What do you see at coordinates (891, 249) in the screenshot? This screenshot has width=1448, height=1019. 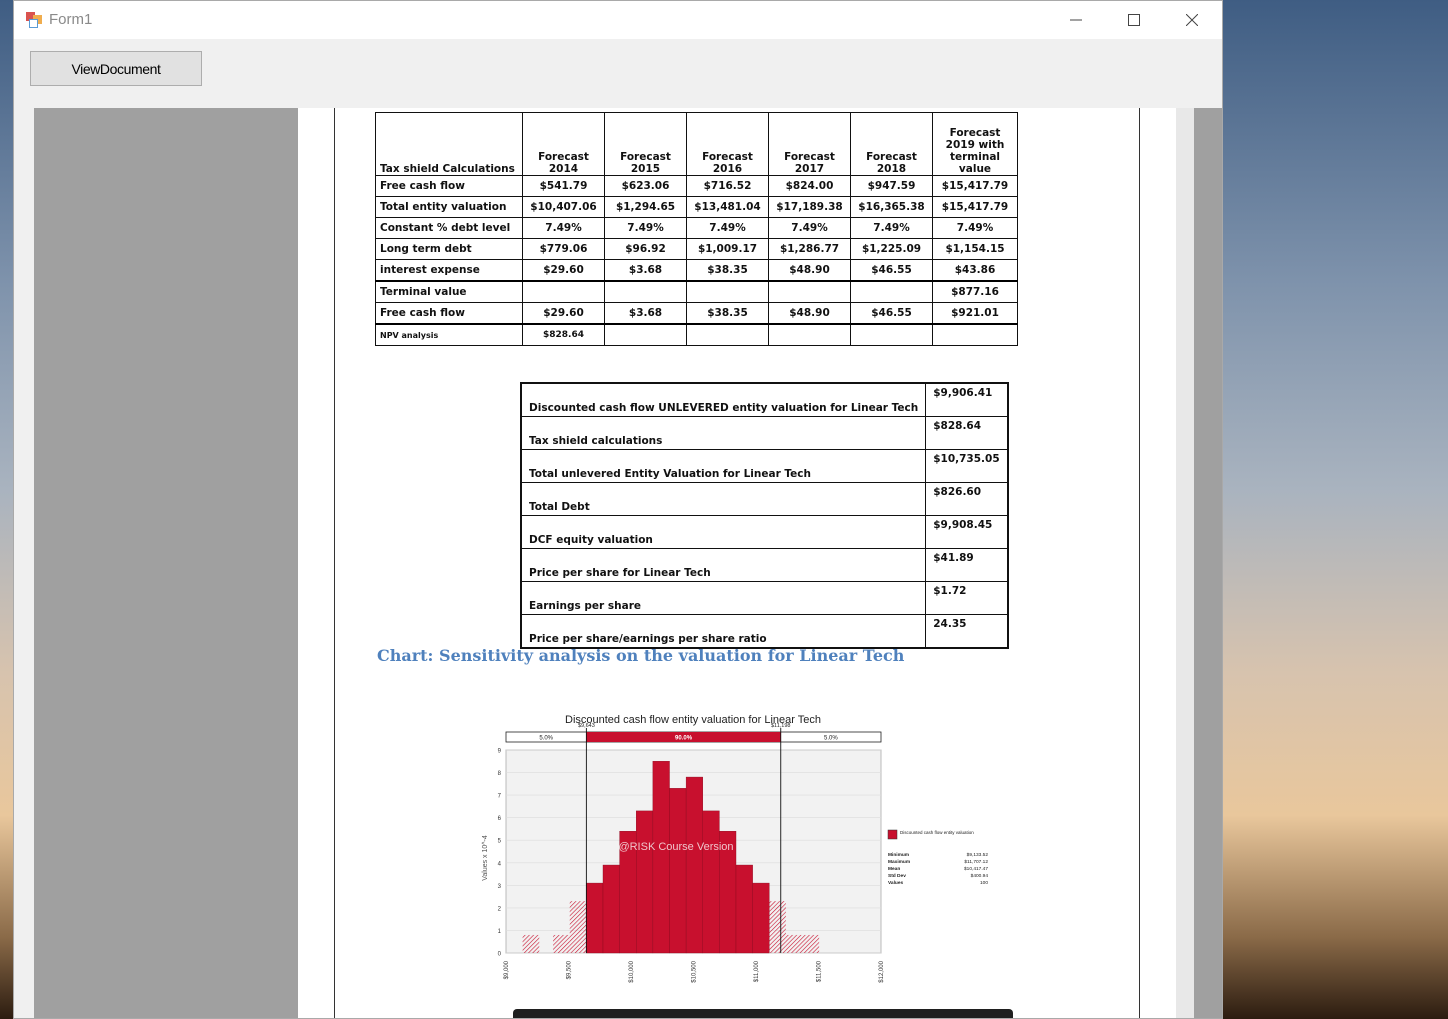 I see `table-cell: $1,225.09` at bounding box center [891, 249].